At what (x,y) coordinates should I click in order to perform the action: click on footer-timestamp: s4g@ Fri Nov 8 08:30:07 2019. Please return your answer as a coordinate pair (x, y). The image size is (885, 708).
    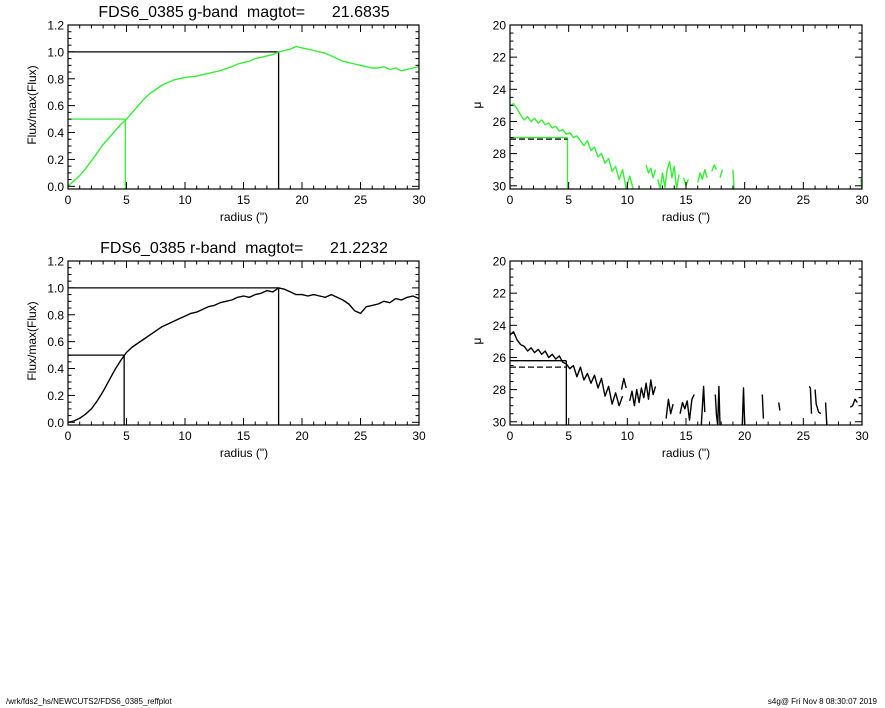
    Looking at the image, I should click on (822, 701).